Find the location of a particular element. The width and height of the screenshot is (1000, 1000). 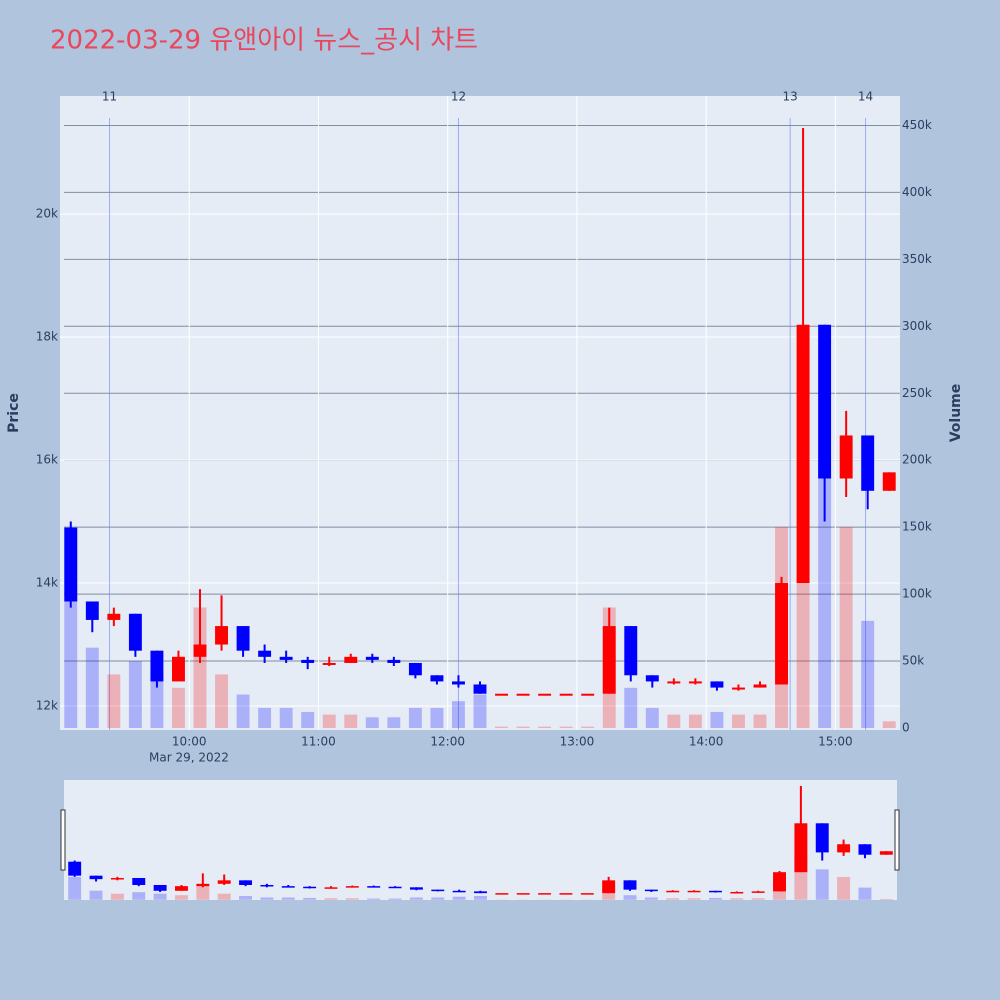

y2-tick-label: 450k is located at coordinates (917, 125).